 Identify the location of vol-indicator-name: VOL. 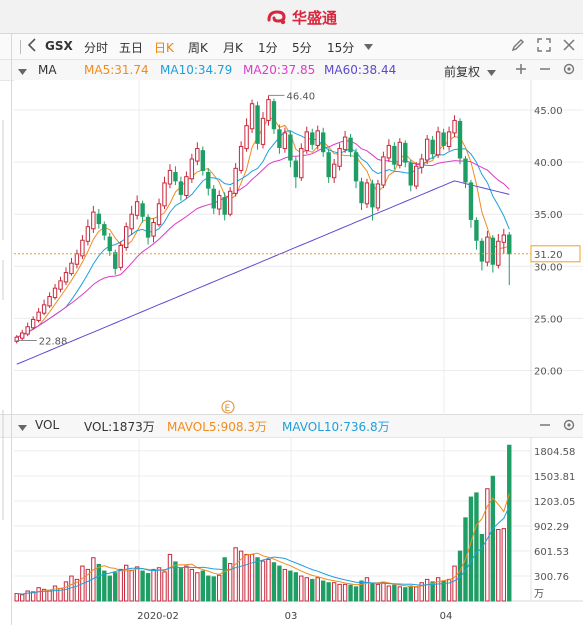
(47, 425).